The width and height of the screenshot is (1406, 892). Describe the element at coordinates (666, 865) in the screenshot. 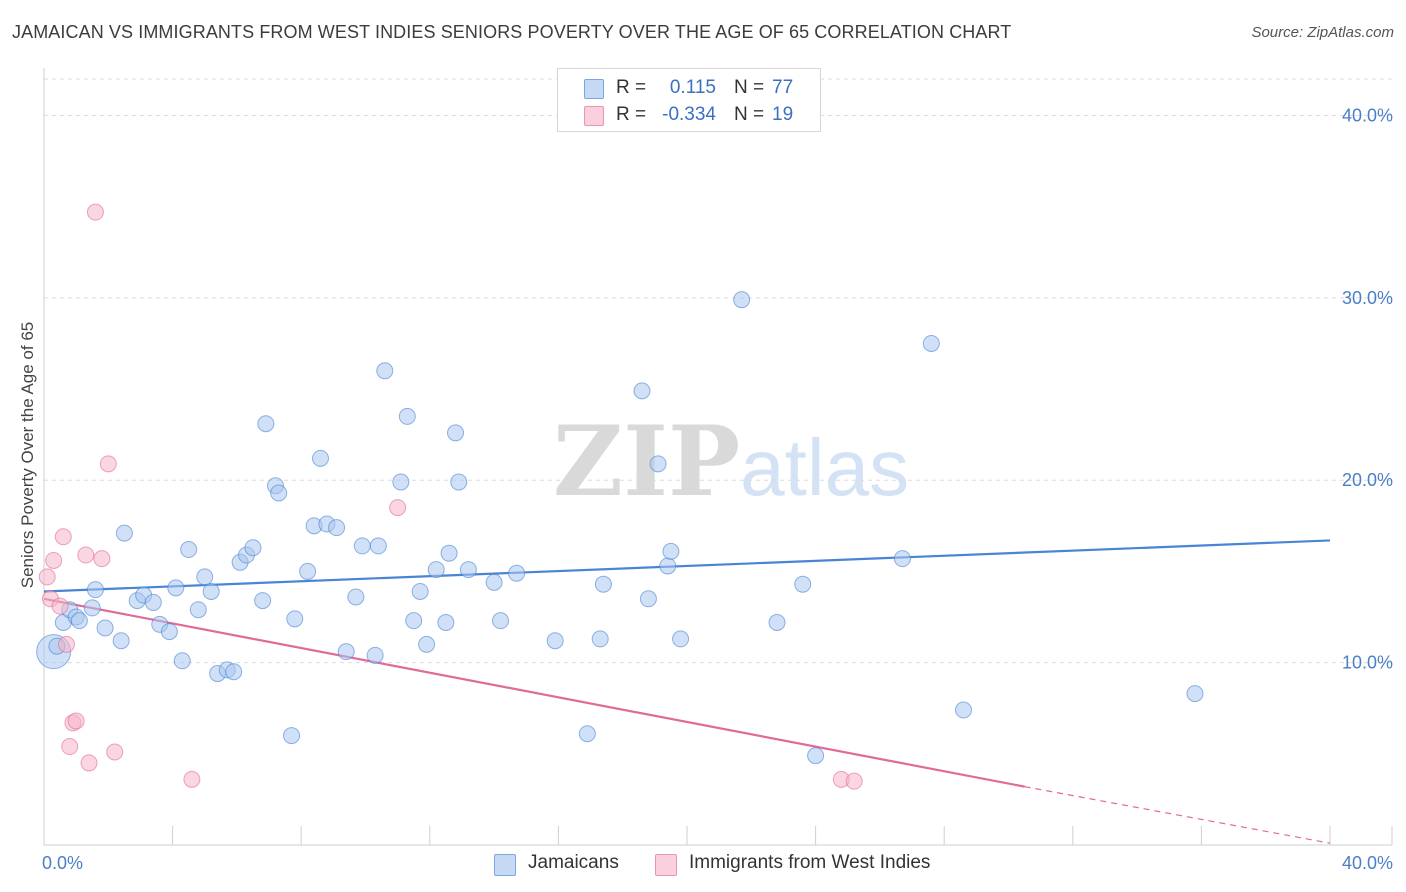

I see `bottom-legend-swatch-west-indies` at that location.